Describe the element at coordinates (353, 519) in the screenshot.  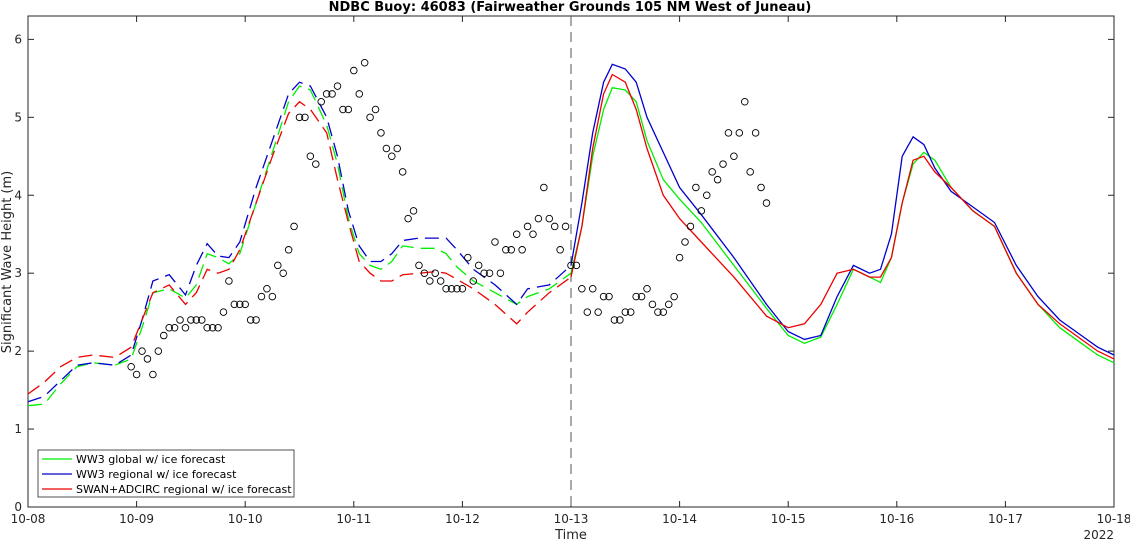
I see `x-tick-label: 10-11` at that location.